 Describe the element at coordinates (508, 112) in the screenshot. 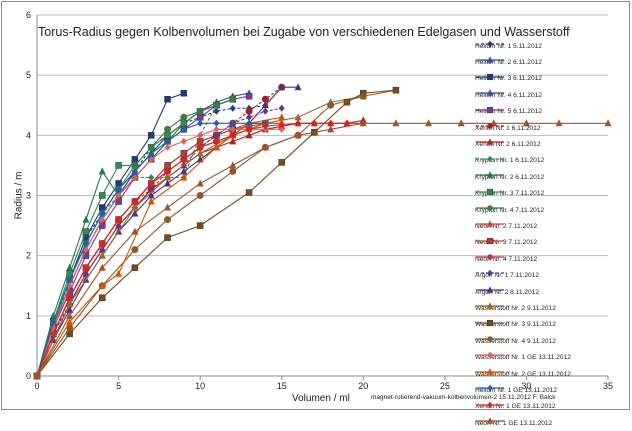

I see `legend-label: Helium Nr. 5 6.11.2012` at that location.